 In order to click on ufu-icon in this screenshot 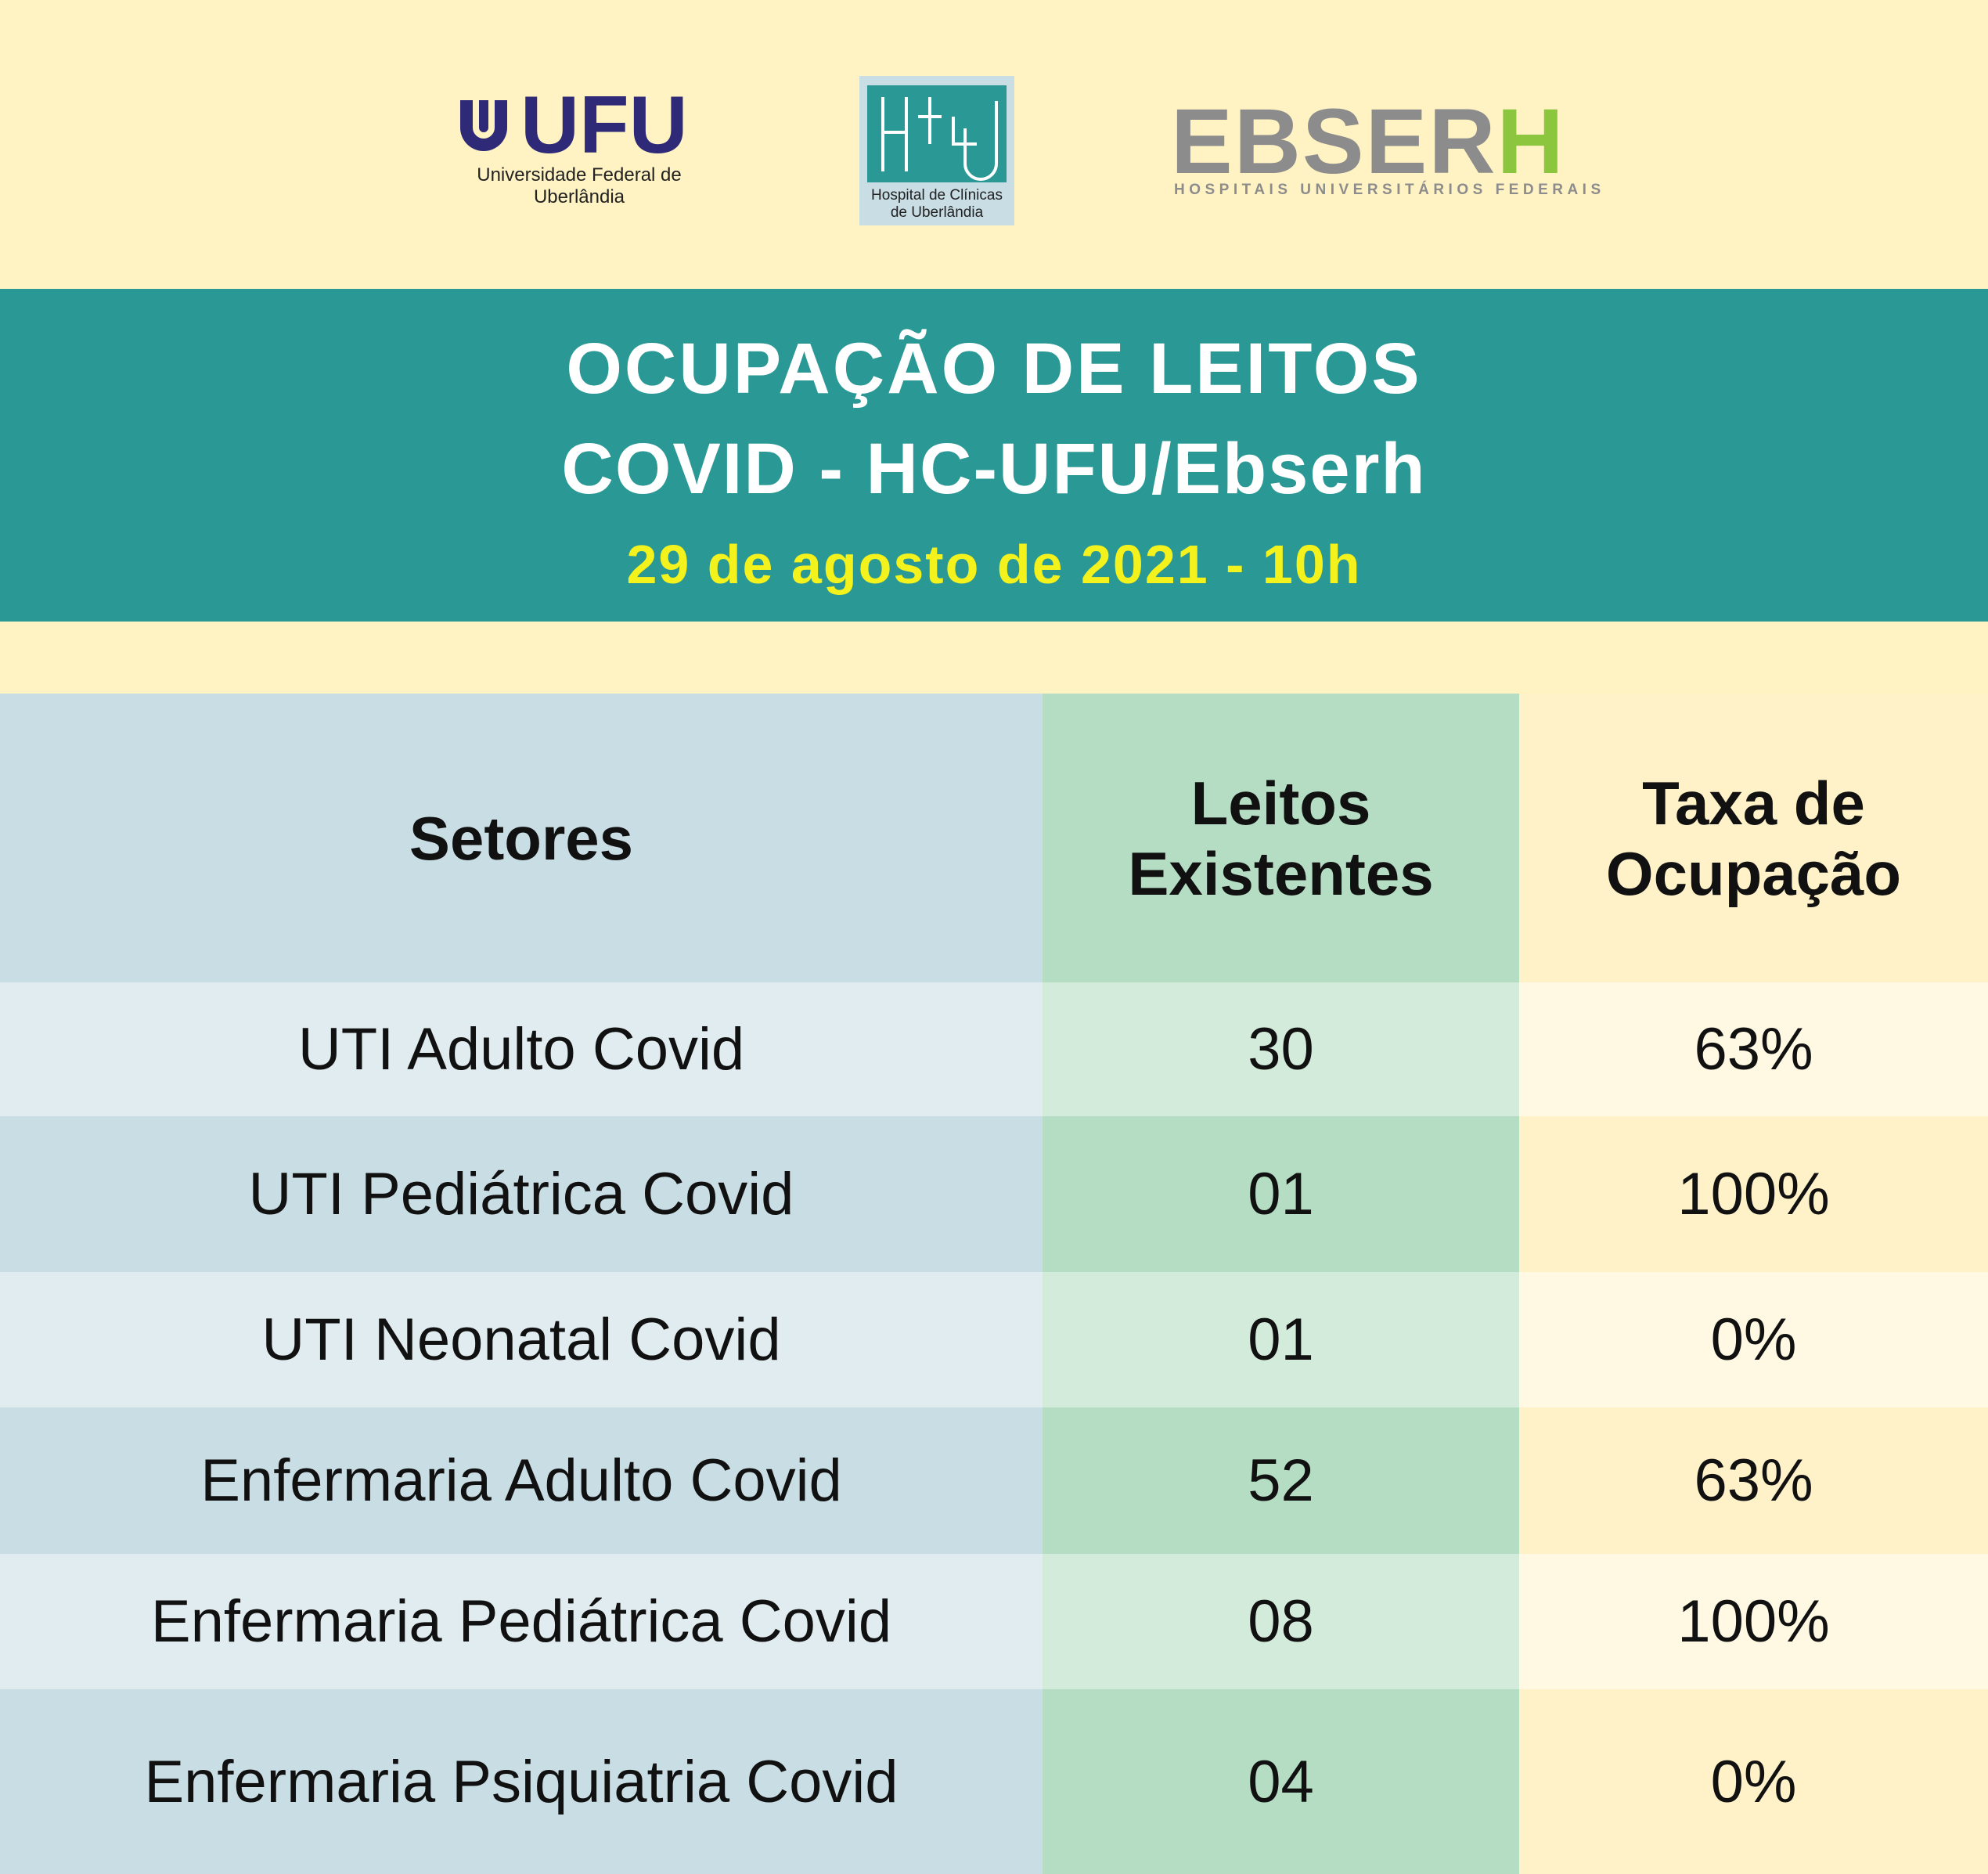, I will do `click(484, 125)`.